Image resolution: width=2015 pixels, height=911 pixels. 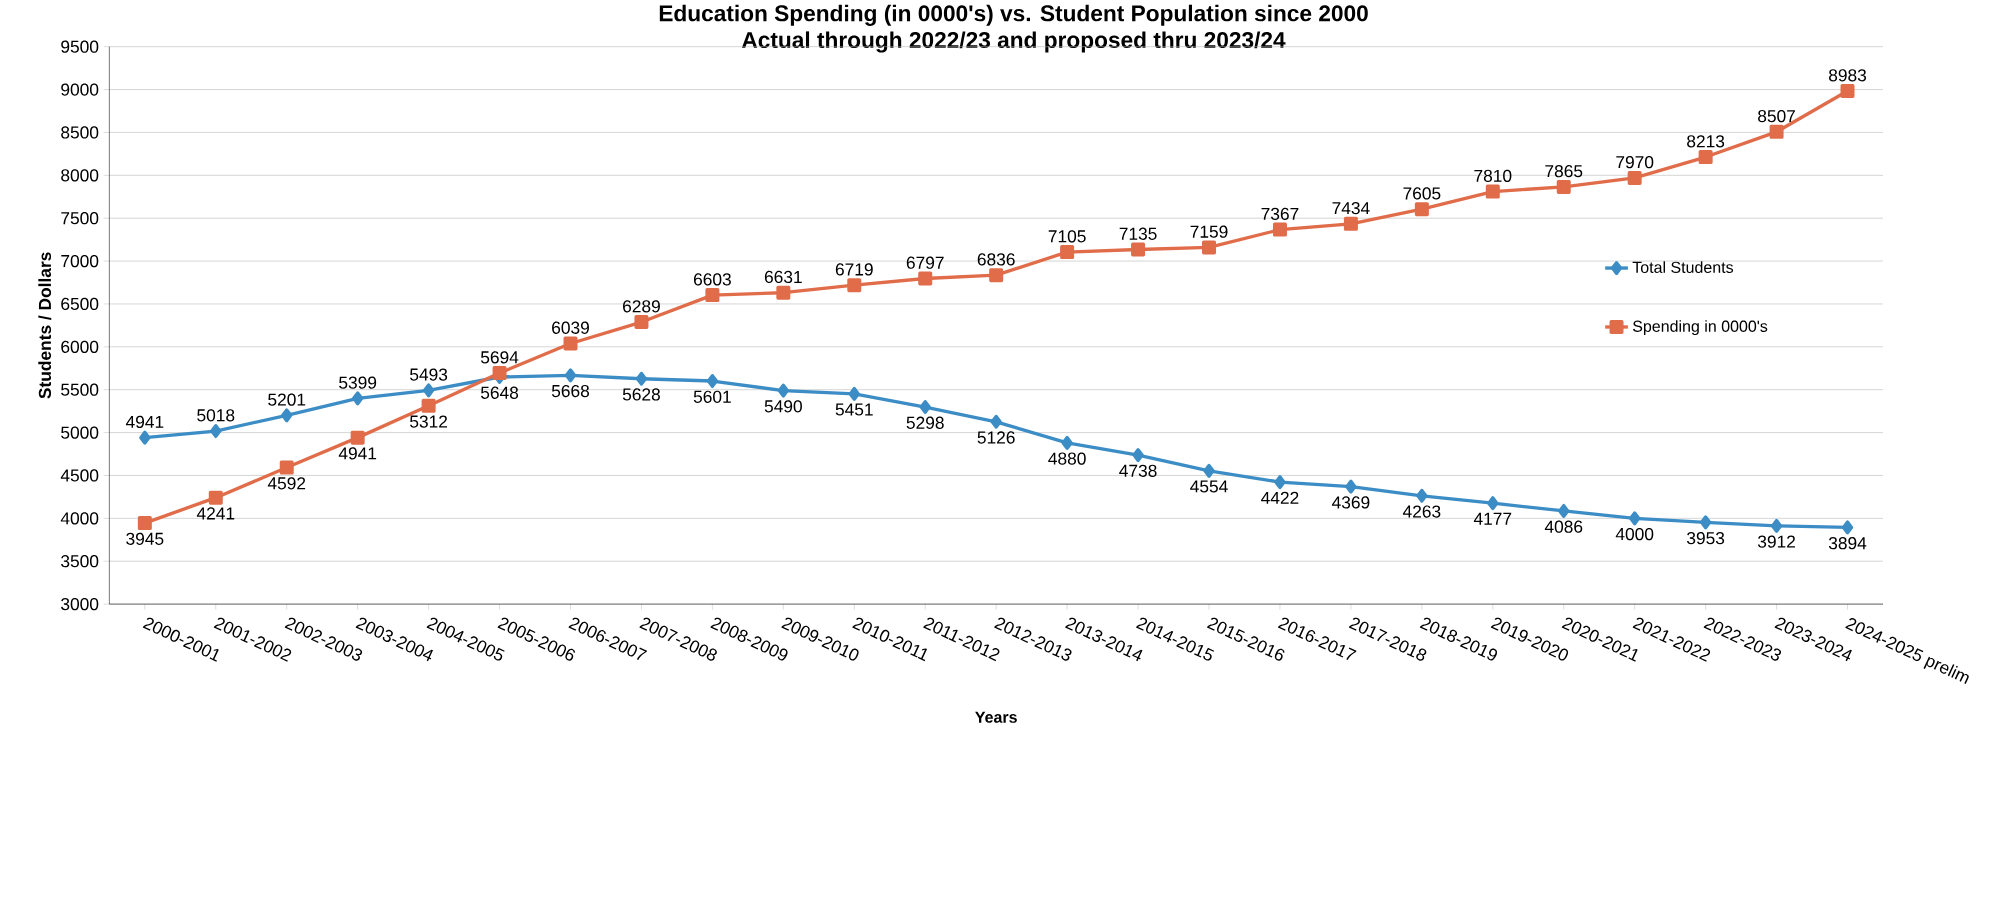 What do you see at coordinates (996, 259) in the screenshot?
I see `data-label: 6836` at bounding box center [996, 259].